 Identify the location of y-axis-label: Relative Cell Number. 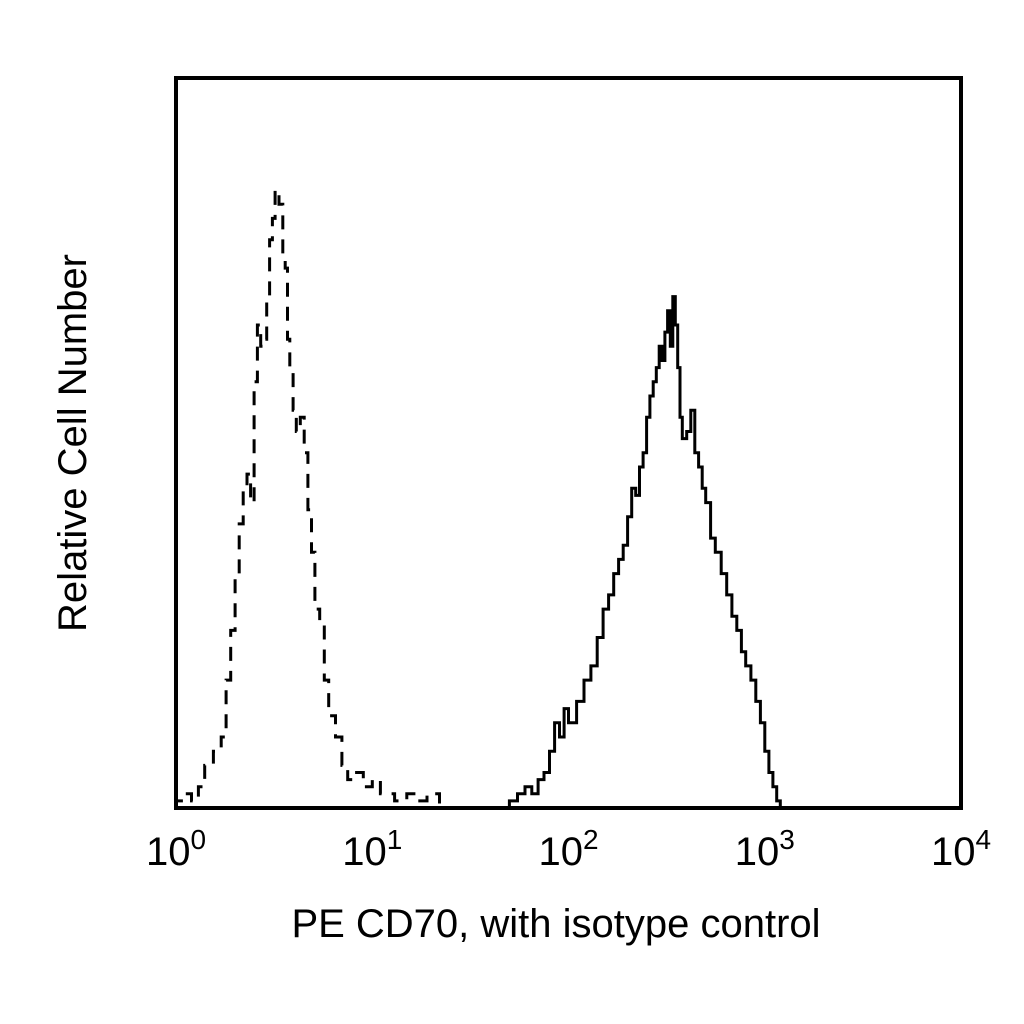
(73, 443).